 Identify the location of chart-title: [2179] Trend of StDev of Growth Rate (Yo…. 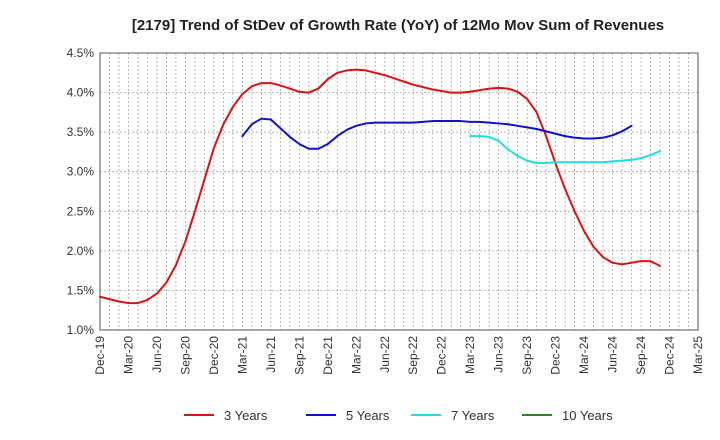
(398, 25).